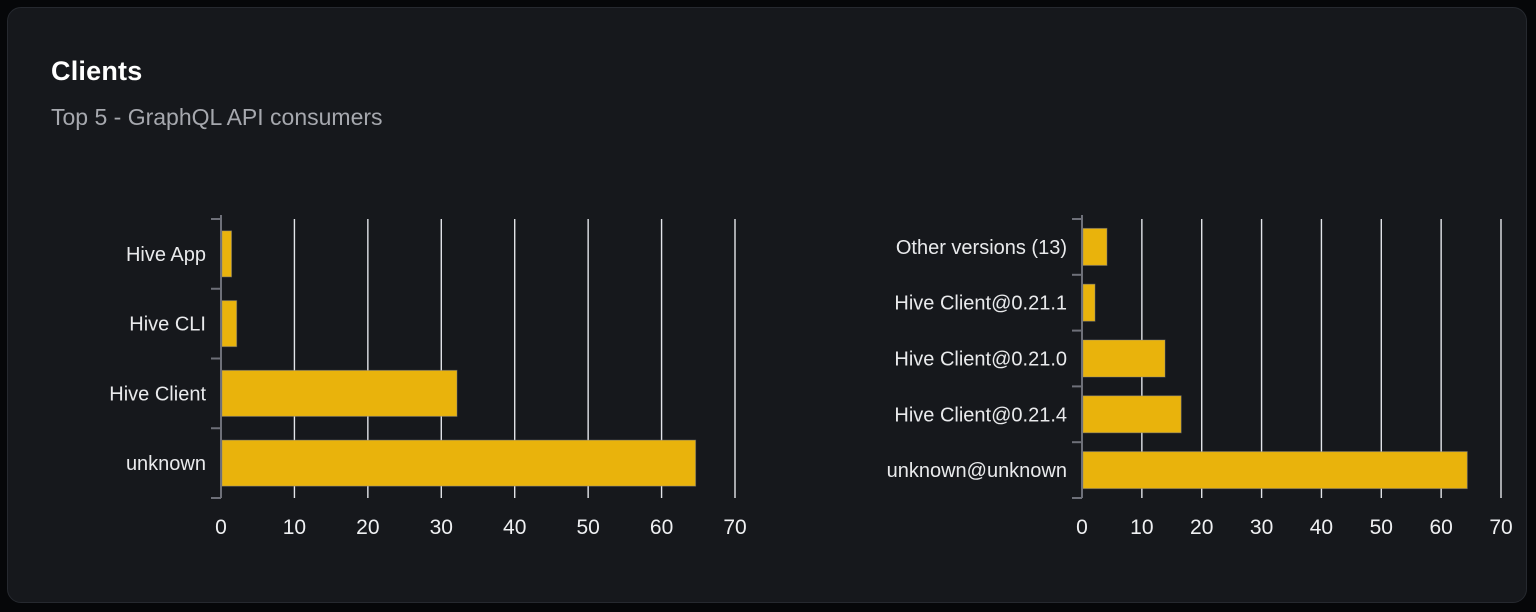 Image resolution: width=1536 pixels, height=612 pixels. I want to click on category-label: unknown@unknown, so click(977, 471).